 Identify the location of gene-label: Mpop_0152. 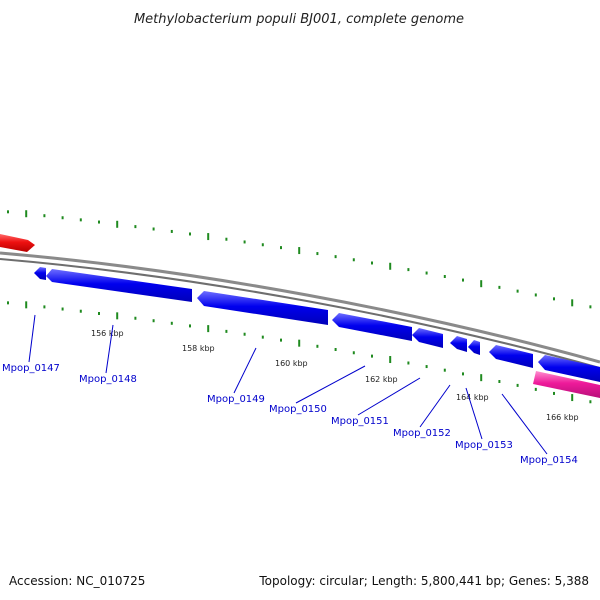
(422, 433).